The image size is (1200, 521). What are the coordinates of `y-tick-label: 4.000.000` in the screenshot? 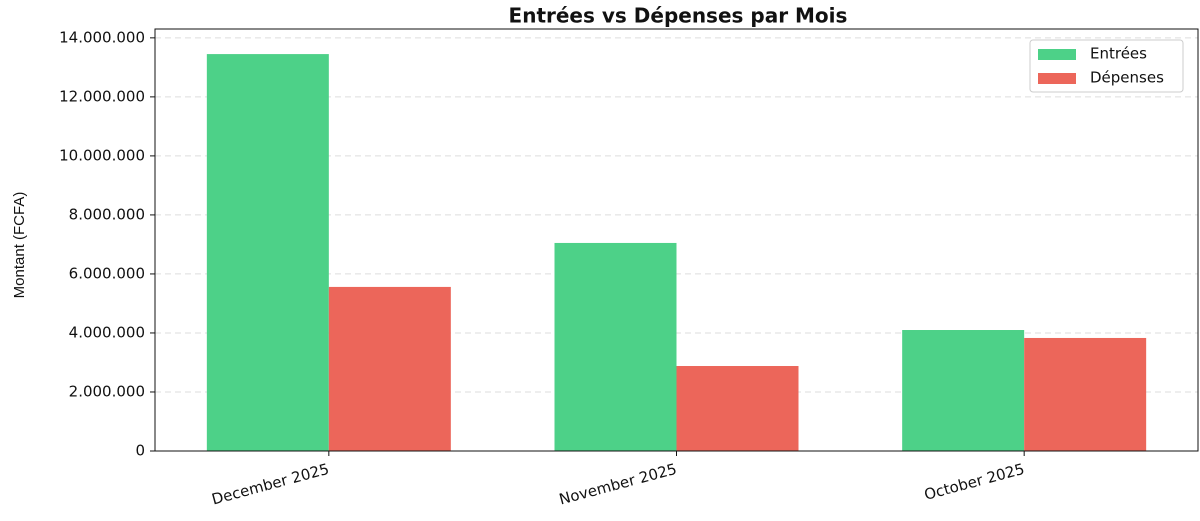 It's located at (107, 332).